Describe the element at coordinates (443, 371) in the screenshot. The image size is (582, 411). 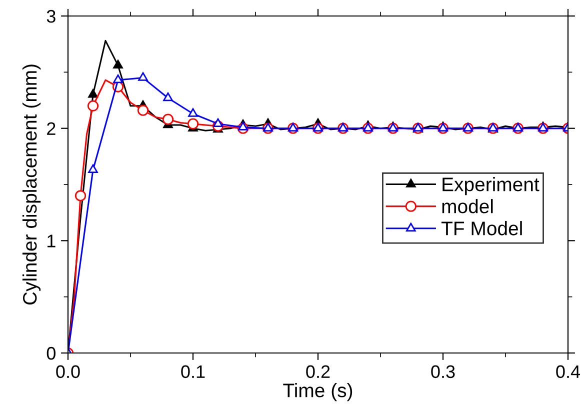
I see `x-tick-label: 0.3` at that location.